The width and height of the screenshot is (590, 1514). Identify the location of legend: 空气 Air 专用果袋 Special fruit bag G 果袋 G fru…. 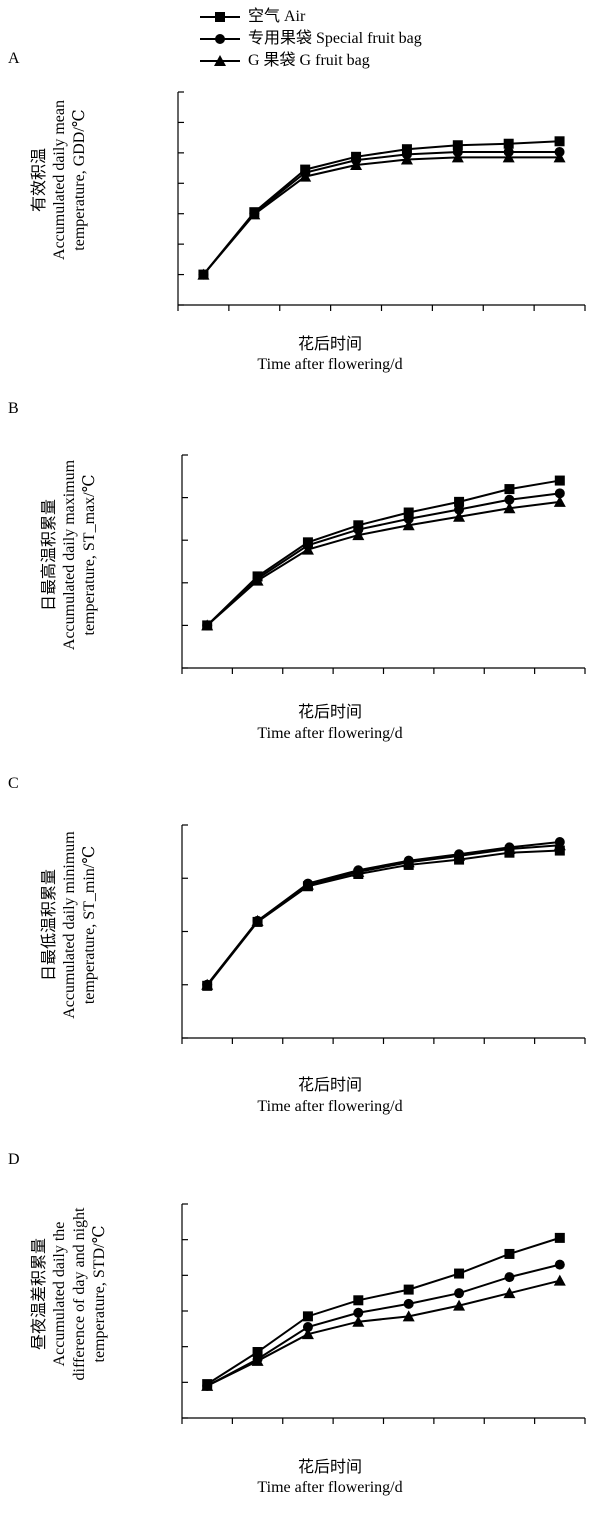
(361, 39).